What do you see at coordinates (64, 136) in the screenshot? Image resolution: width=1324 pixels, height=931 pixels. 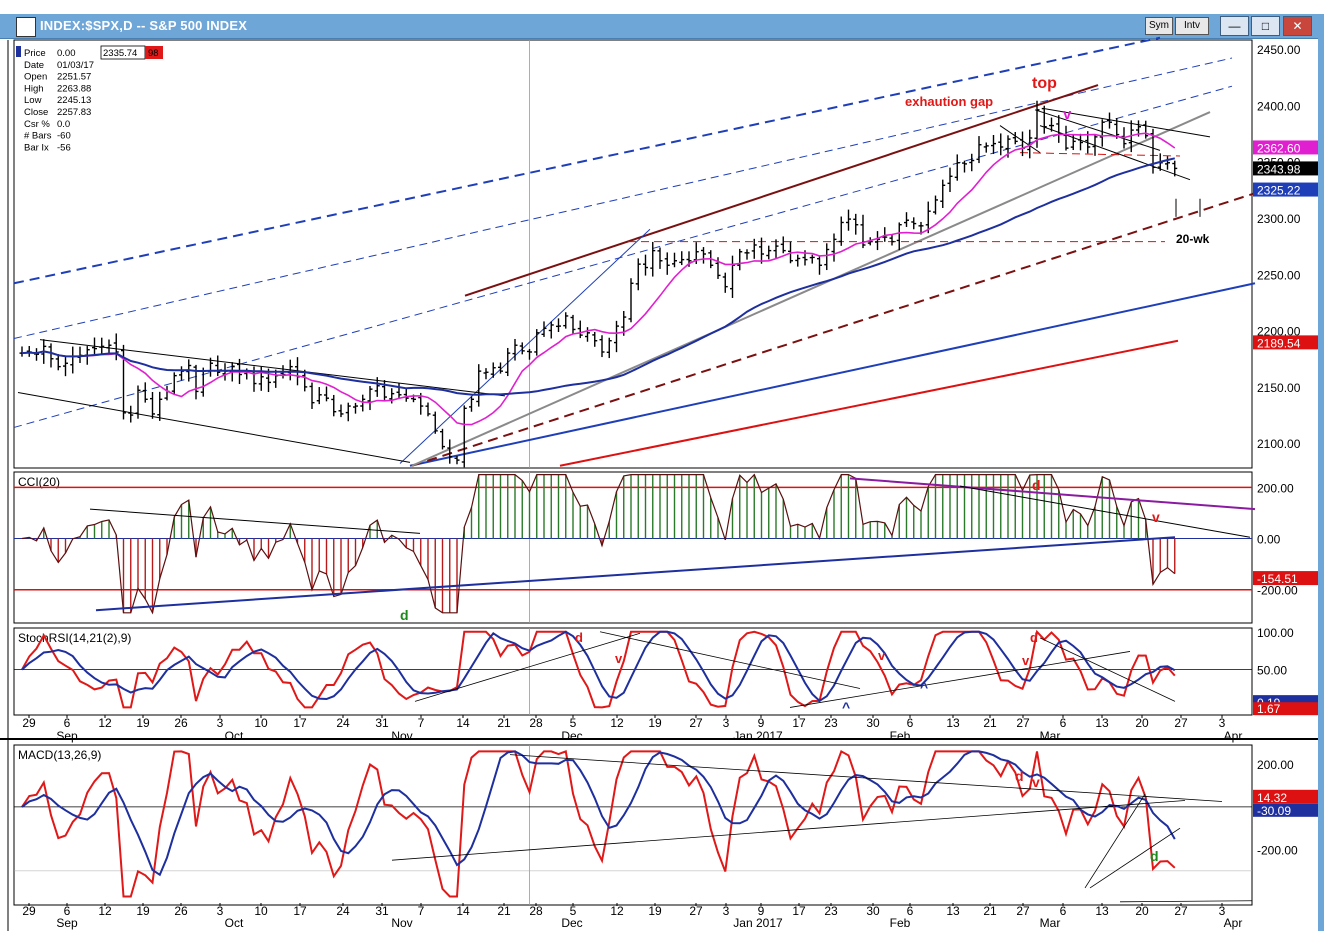 I see `info-value: -60` at bounding box center [64, 136].